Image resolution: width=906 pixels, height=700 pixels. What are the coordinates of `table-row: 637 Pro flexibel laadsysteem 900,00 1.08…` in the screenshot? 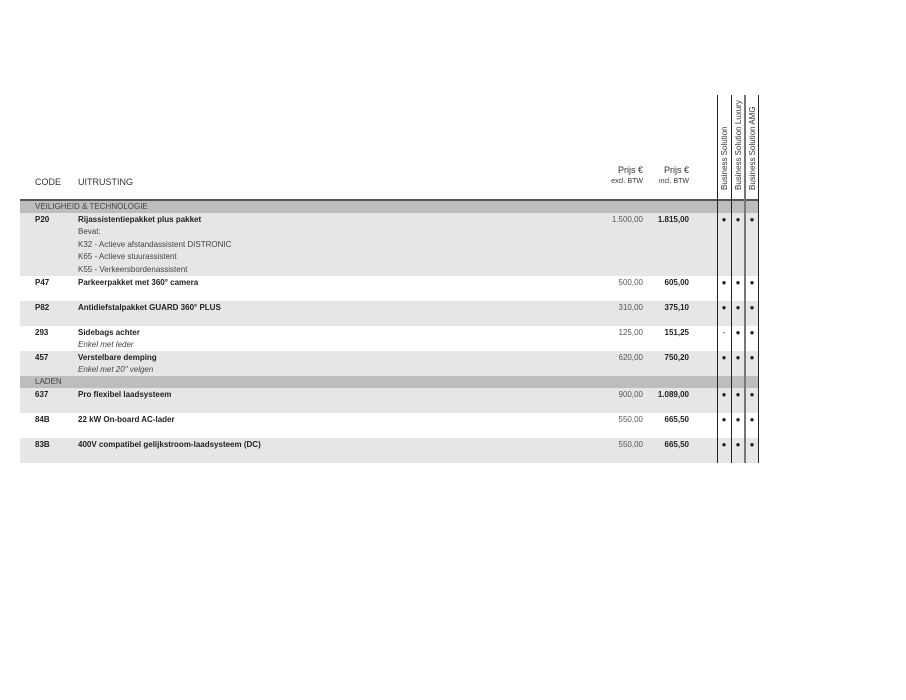 It's located at (389, 400).